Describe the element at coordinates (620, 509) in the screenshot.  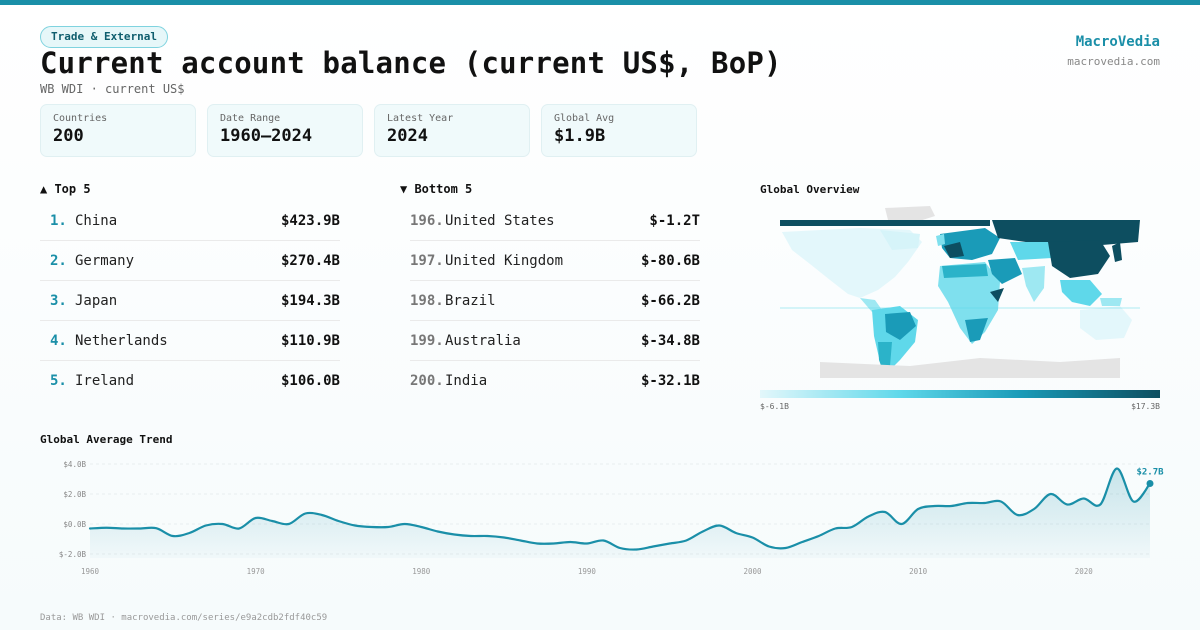
I see `trend-line` at that location.